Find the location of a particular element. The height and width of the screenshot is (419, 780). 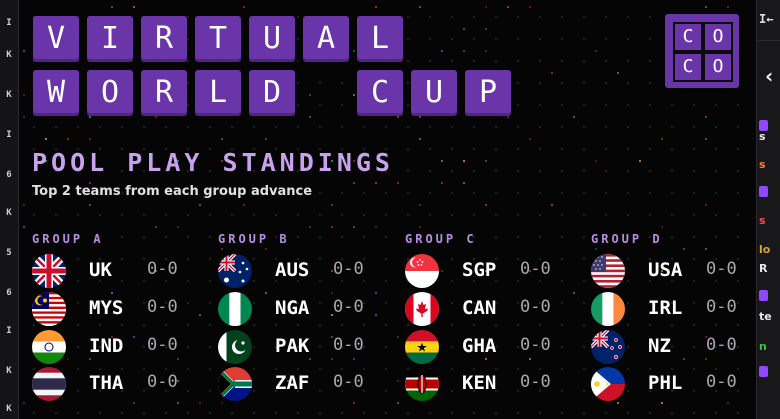

team-code: NZ is located at coordinates (659, 346).